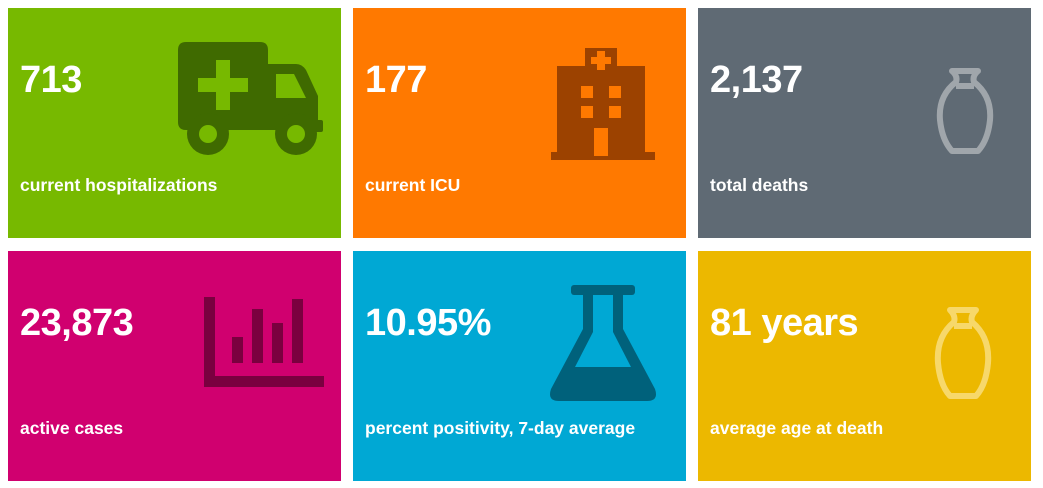 The image size is (1043, 488). Describe the element at coordinates (500, 428) in the screenshot. I see `positivity-label: percent positivity, 7-day average` at that location.